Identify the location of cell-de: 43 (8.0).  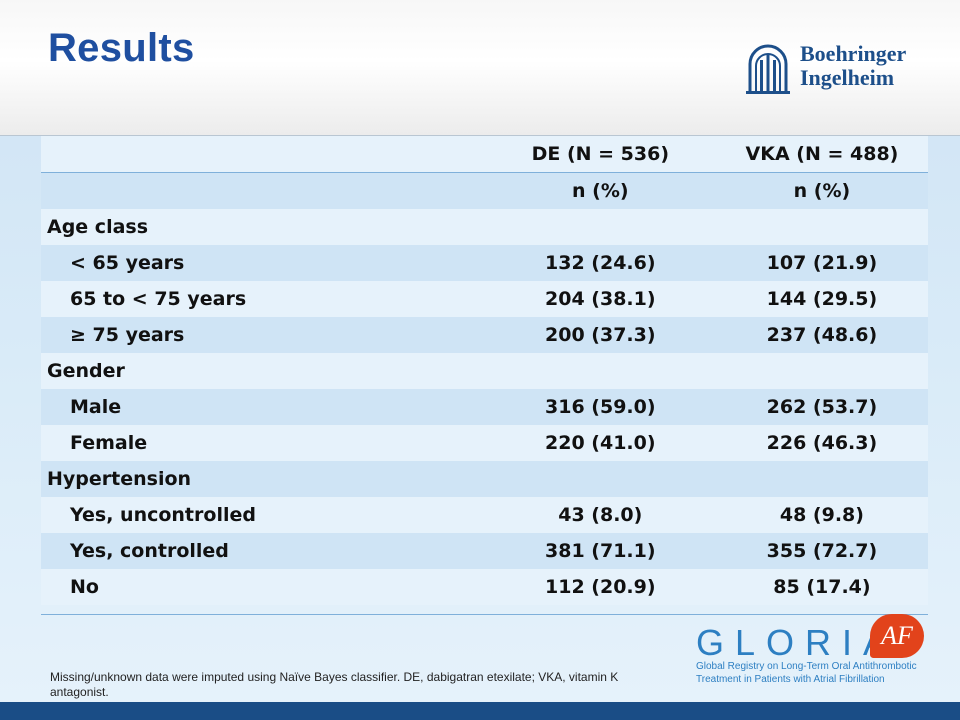
(585, 515).